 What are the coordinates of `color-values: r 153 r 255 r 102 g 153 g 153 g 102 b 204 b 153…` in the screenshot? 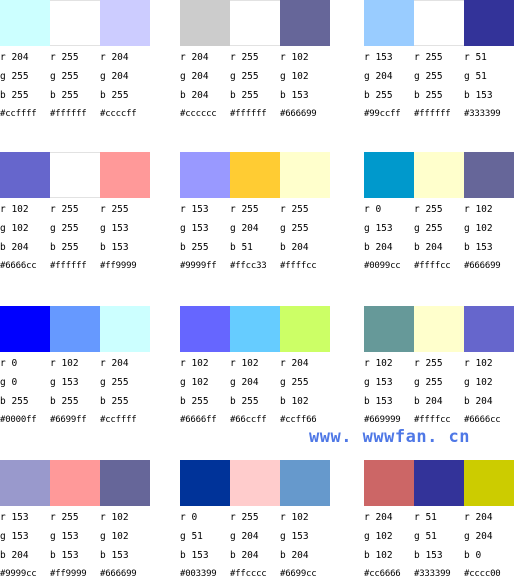 It's located at (75, 546).